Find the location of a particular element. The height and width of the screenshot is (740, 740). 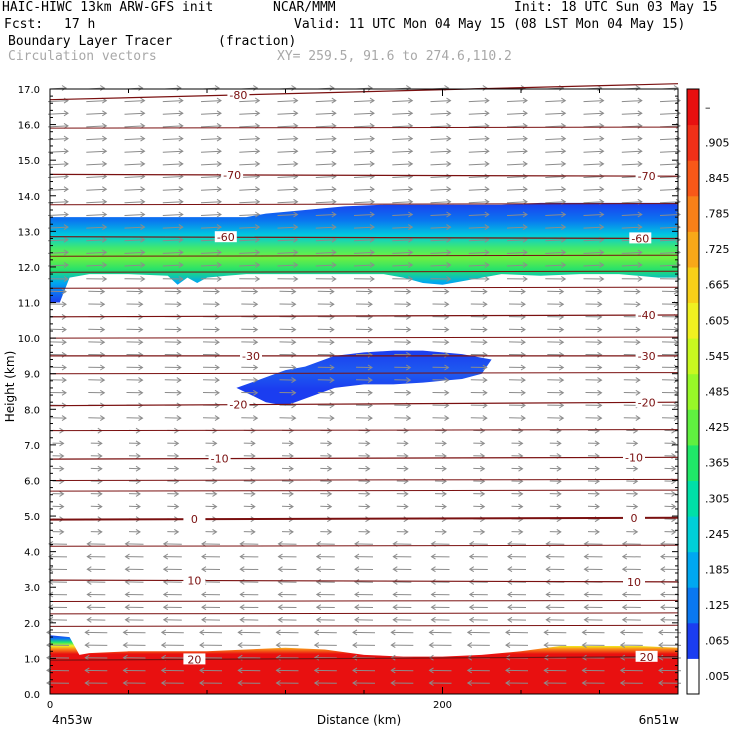

isotherm-line is located at coordinates (364, 238).